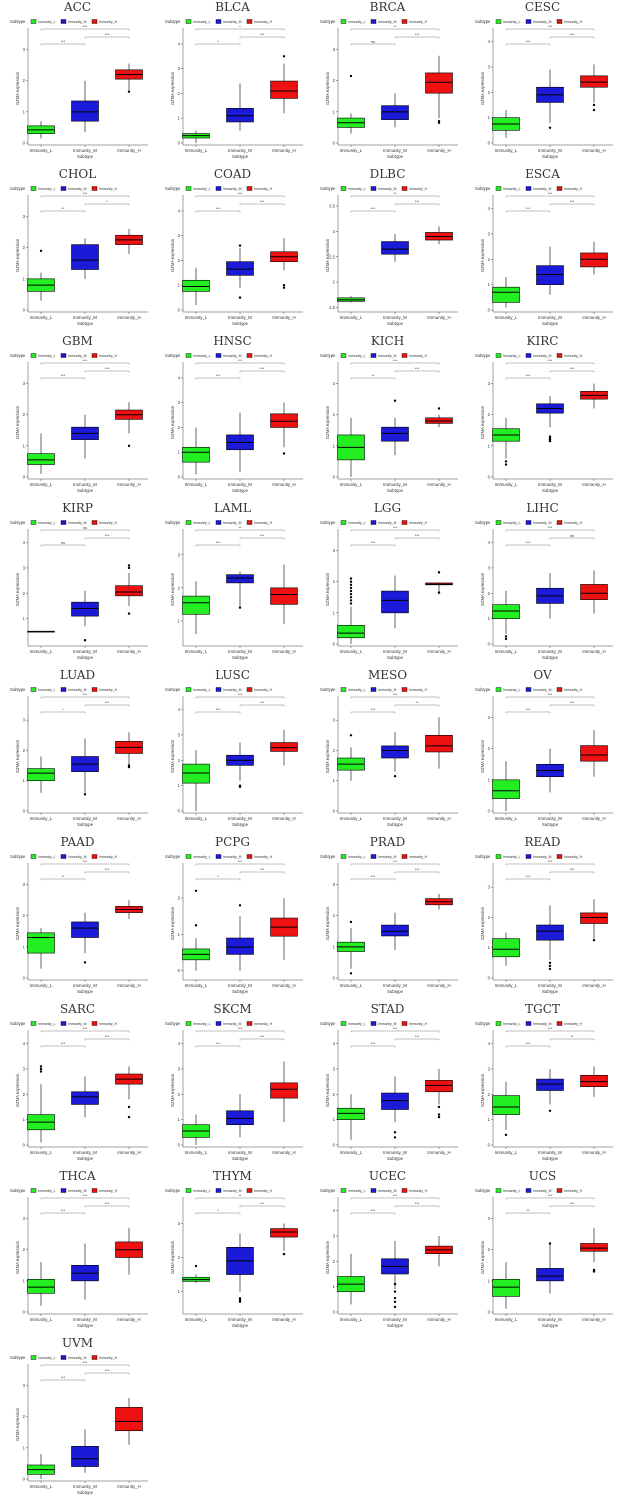  Describe the element at coordinates (506, 615) in the screenshot. I see `box-immunity-l` at that location.